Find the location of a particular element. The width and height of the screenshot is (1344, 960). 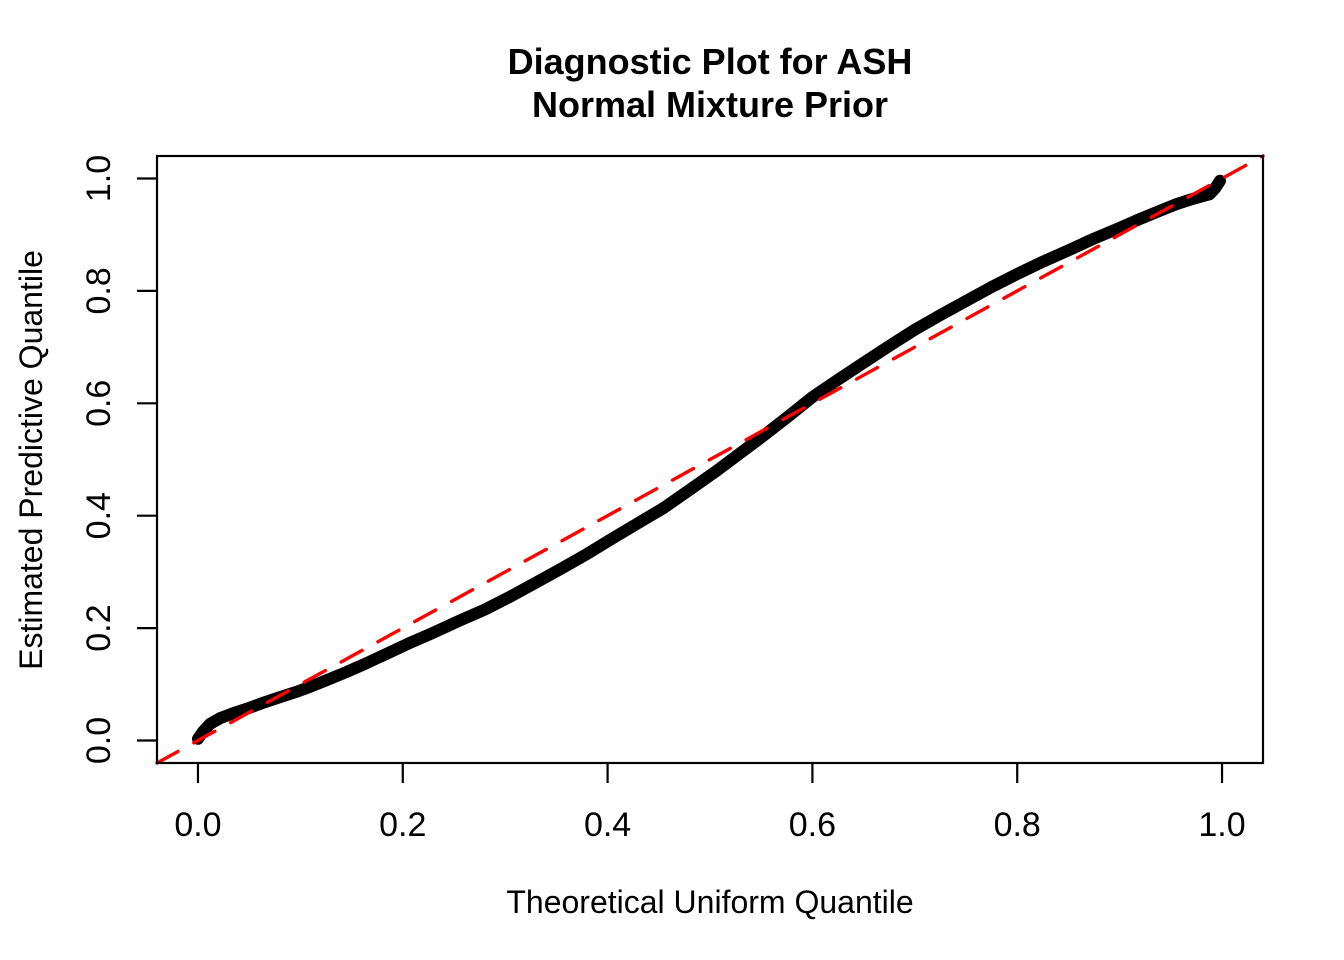

x-axis-tick-label: 0.6 is located at coordinates (812, 825).